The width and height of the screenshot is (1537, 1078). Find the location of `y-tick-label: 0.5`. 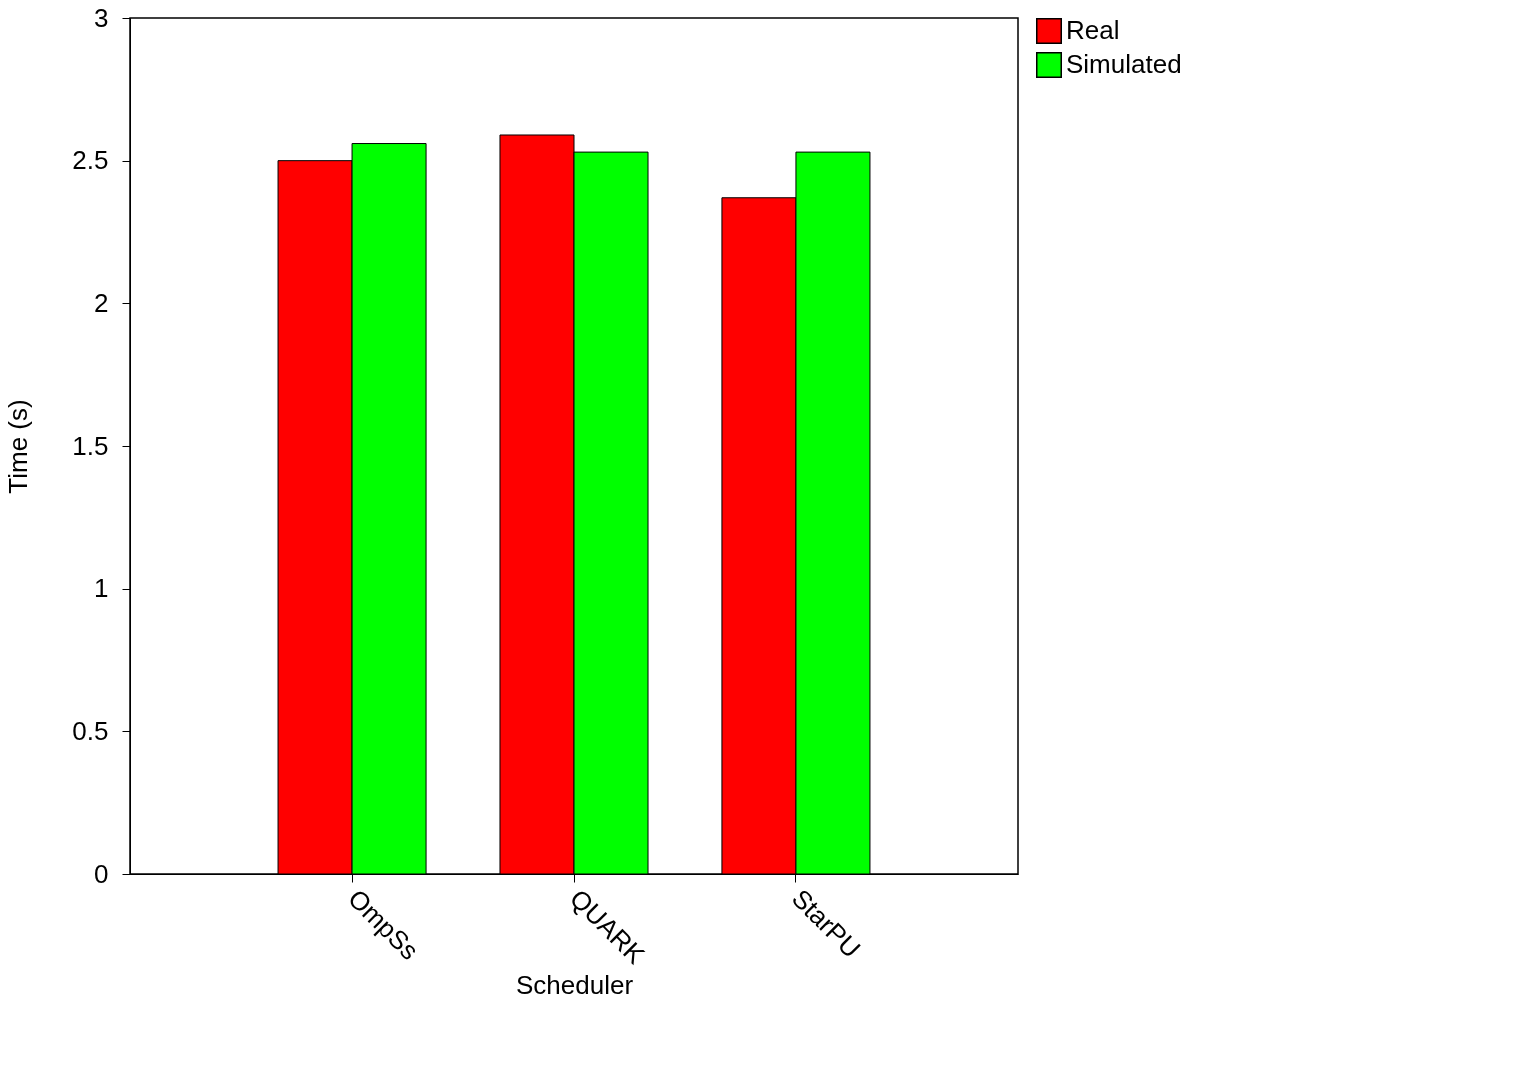

y-tick-label: 0.5 is located at coordinates (90, 730).